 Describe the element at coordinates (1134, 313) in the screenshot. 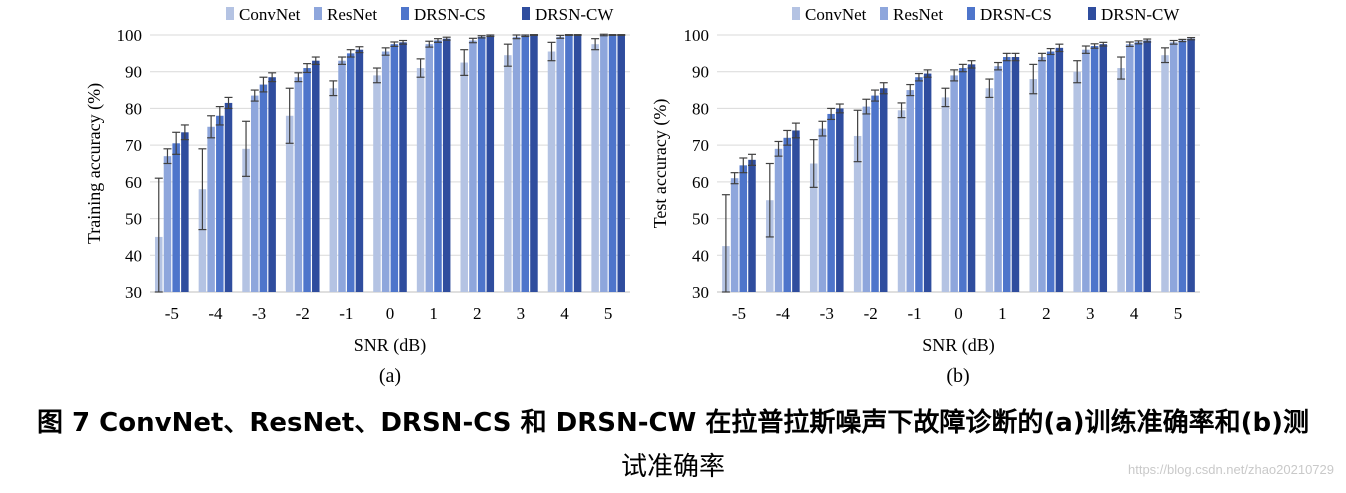

I see `x-tick-label: 4` at that location.